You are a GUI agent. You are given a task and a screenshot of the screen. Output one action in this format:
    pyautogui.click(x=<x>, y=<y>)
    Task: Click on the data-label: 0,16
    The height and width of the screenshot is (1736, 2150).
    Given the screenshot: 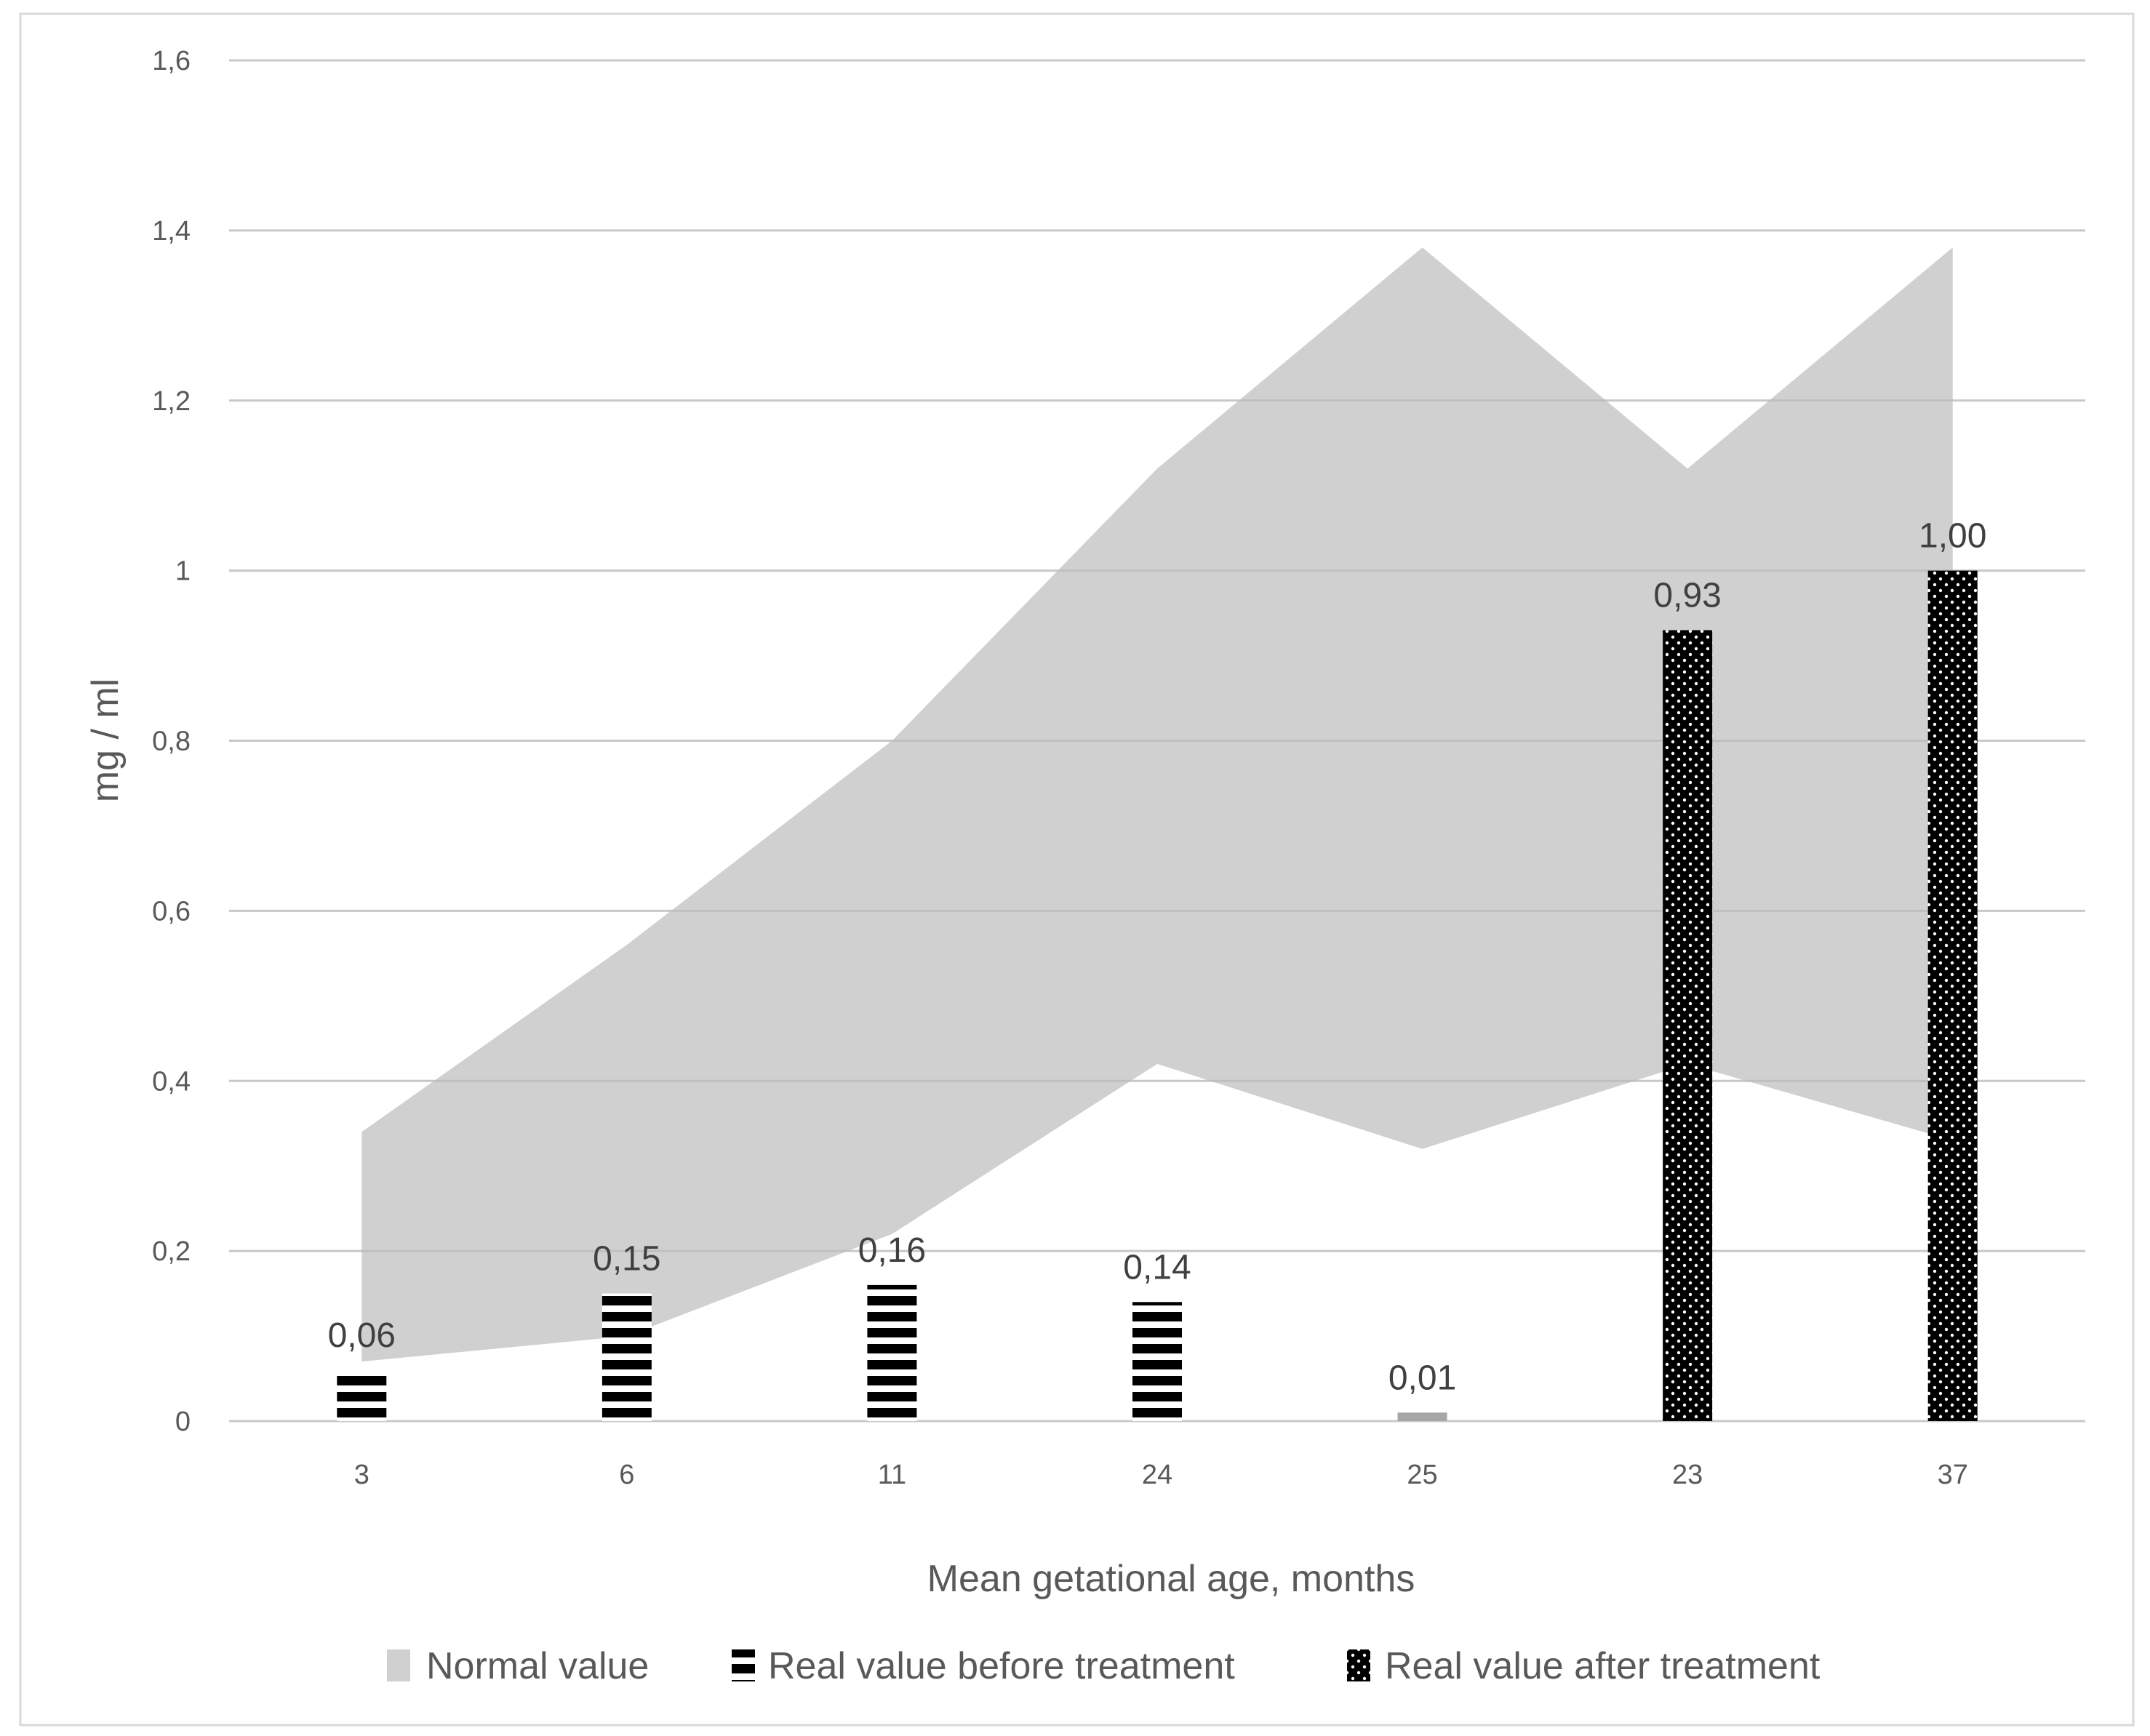 What is the action you would take?
    pyautogui.click(x=892, y=1250)
    